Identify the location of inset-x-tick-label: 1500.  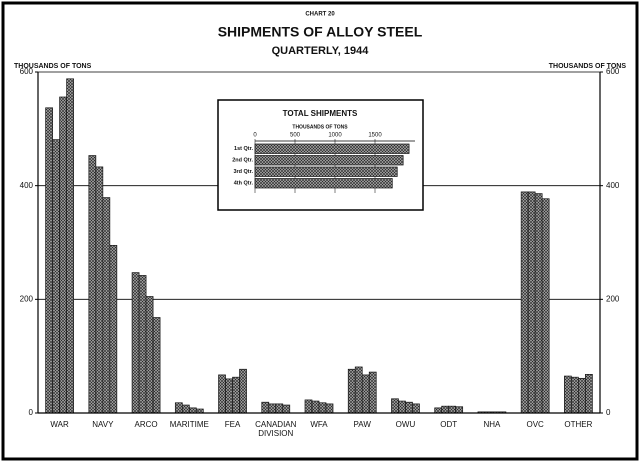
(375, 136).